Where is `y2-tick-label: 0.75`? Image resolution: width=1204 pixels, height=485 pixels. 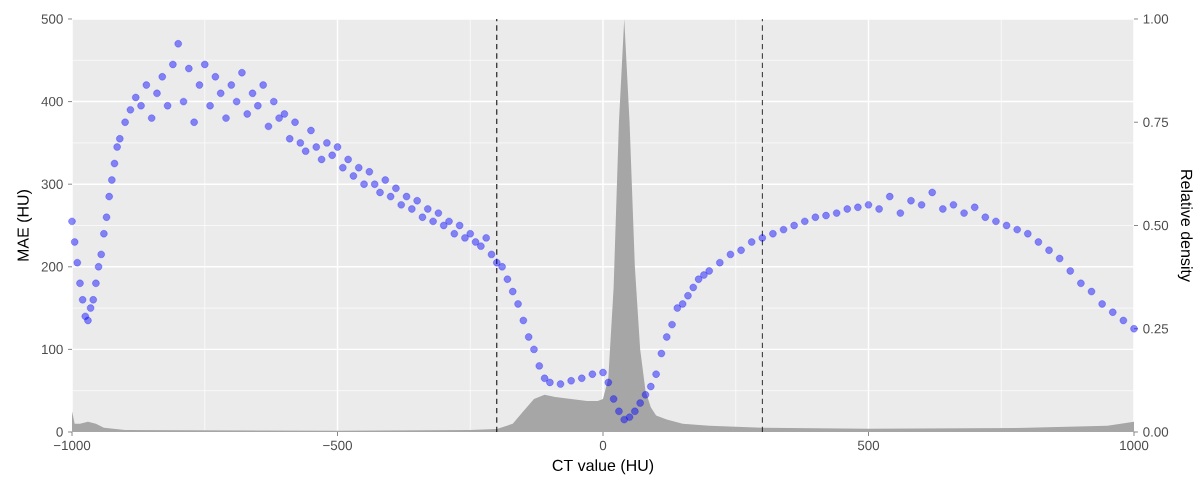
y2-tick-label: 0.75 is located at coordinates (1156, 122).